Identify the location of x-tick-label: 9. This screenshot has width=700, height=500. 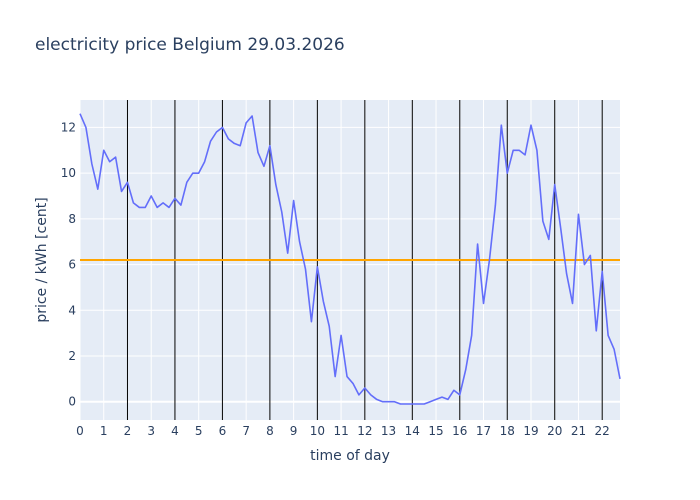
(294, 431).